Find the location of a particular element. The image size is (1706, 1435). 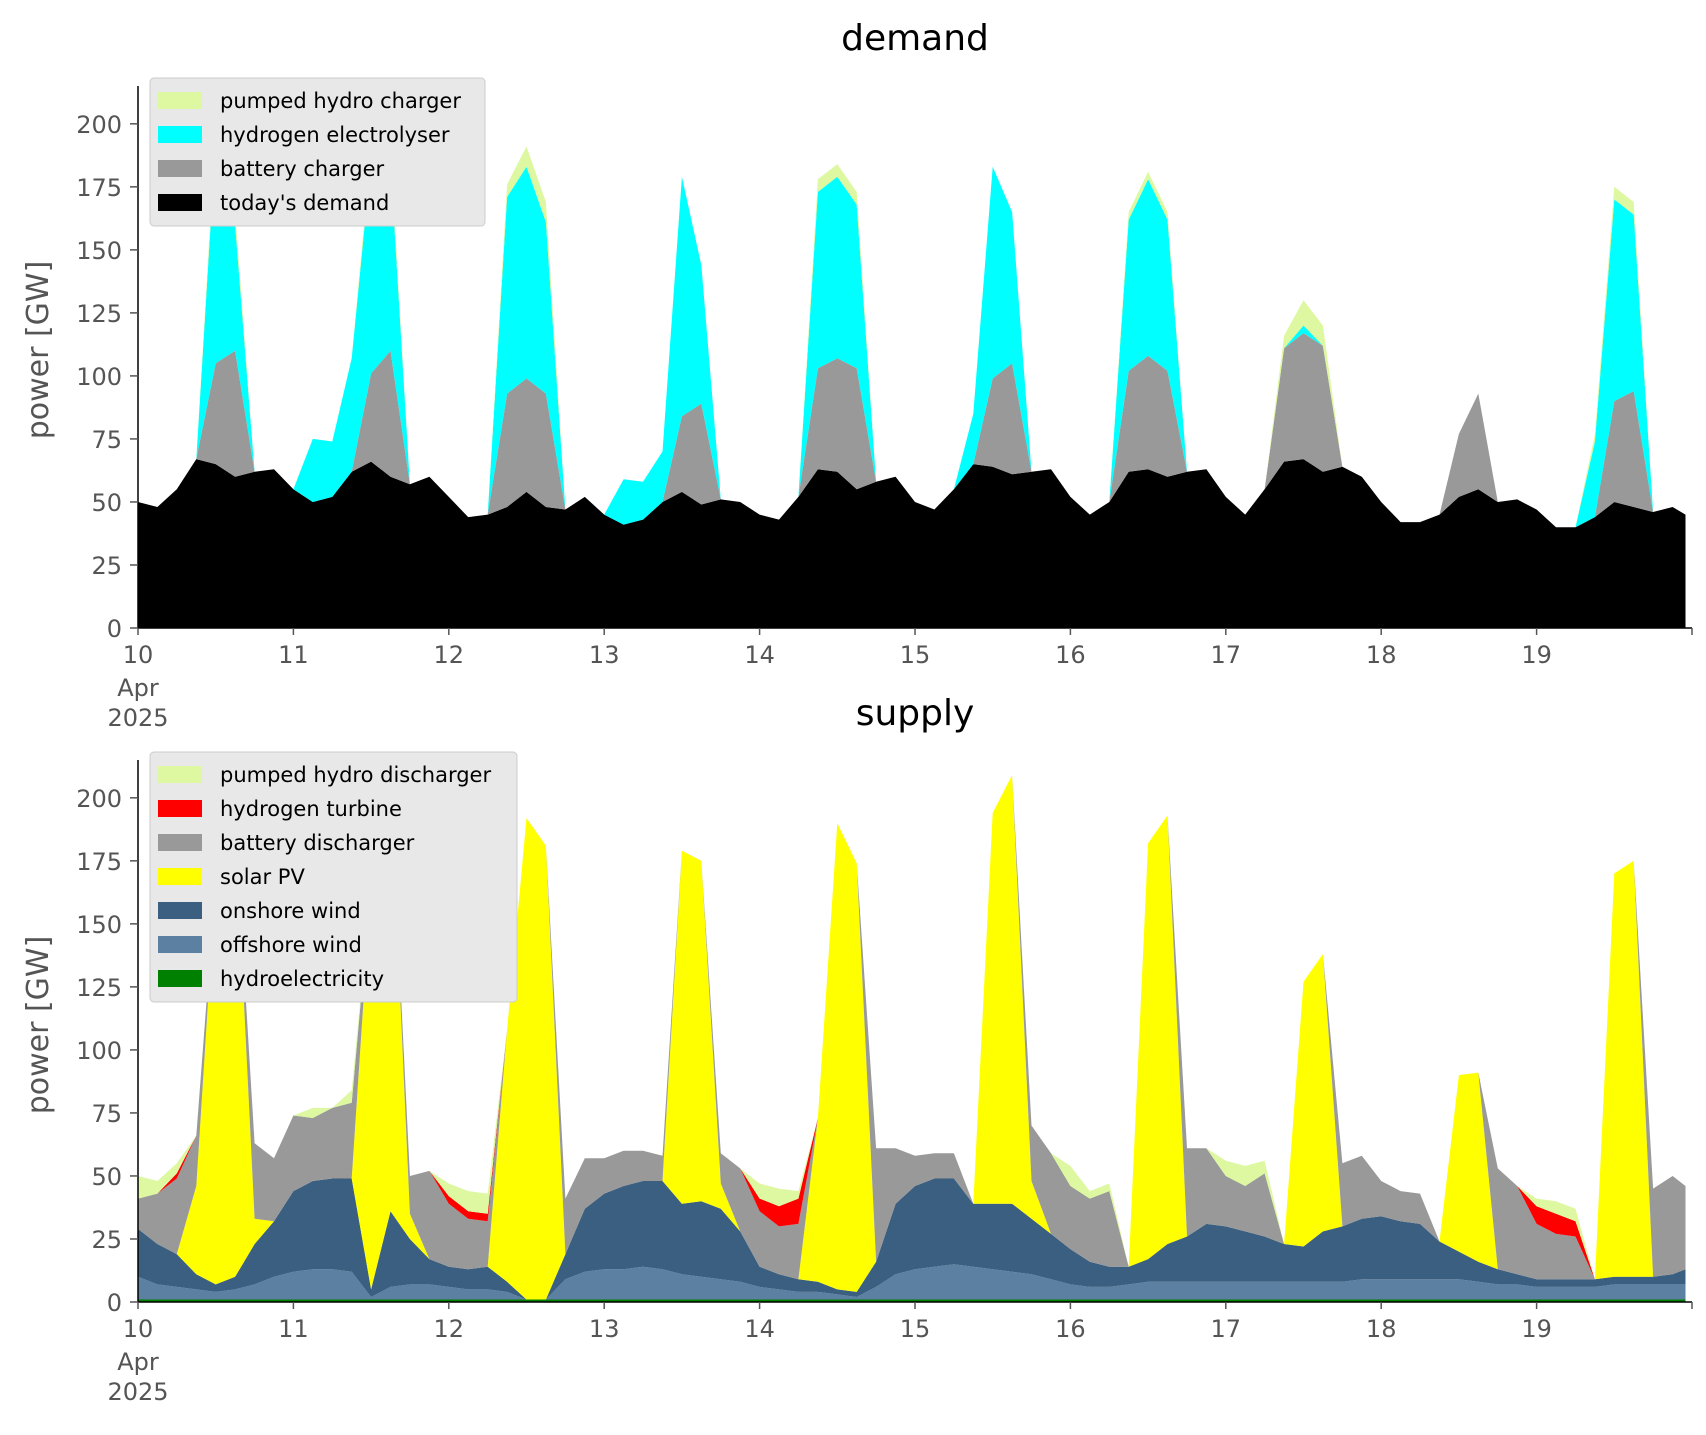

legend-label: pumped hydro discharger is located at coordinates (355, 775).